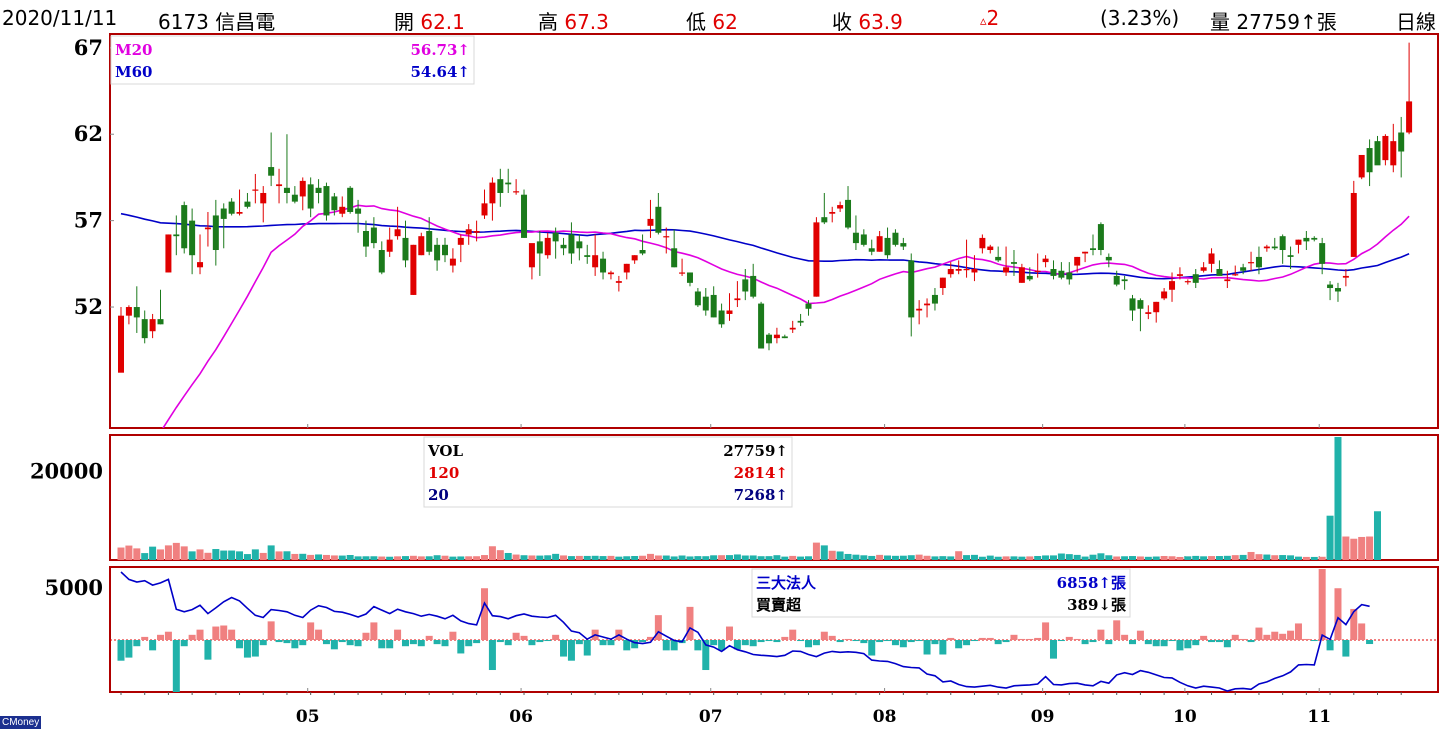 The image size is (1440, 750). I want to click on price-legend-box, so click(292, 60).